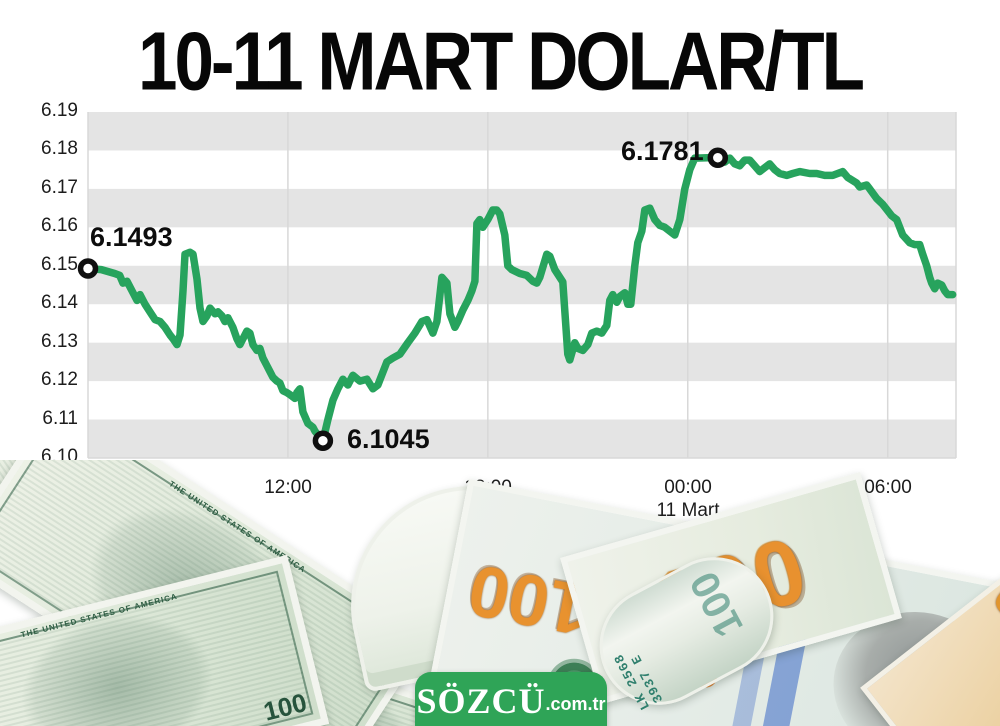 Image resolution: width=1000 pixels, height=726 pixels. I want to click on y-axis-tick: 6.14, so click(59, 302).